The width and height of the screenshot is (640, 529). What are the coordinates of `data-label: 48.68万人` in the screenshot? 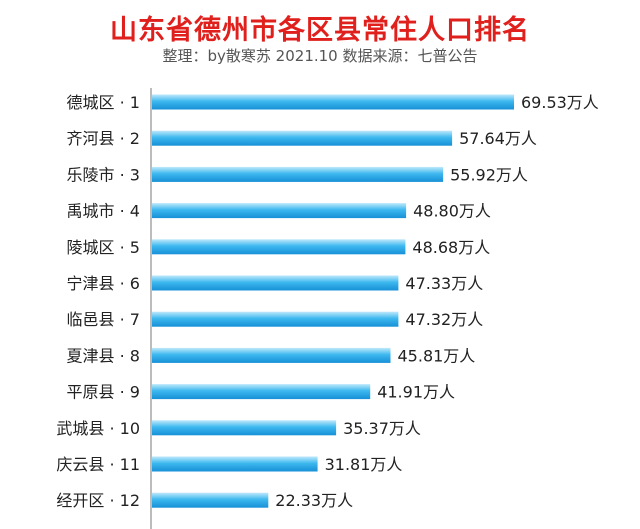 It's located at (451, 247).